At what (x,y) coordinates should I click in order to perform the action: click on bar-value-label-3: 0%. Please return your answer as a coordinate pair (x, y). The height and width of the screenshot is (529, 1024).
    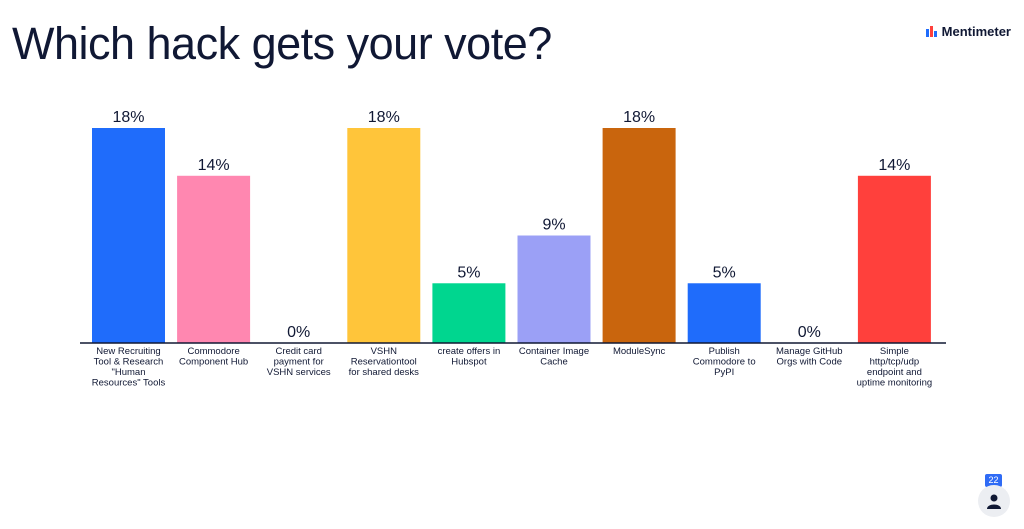
    Looking at the image, I should click on (298, 332).